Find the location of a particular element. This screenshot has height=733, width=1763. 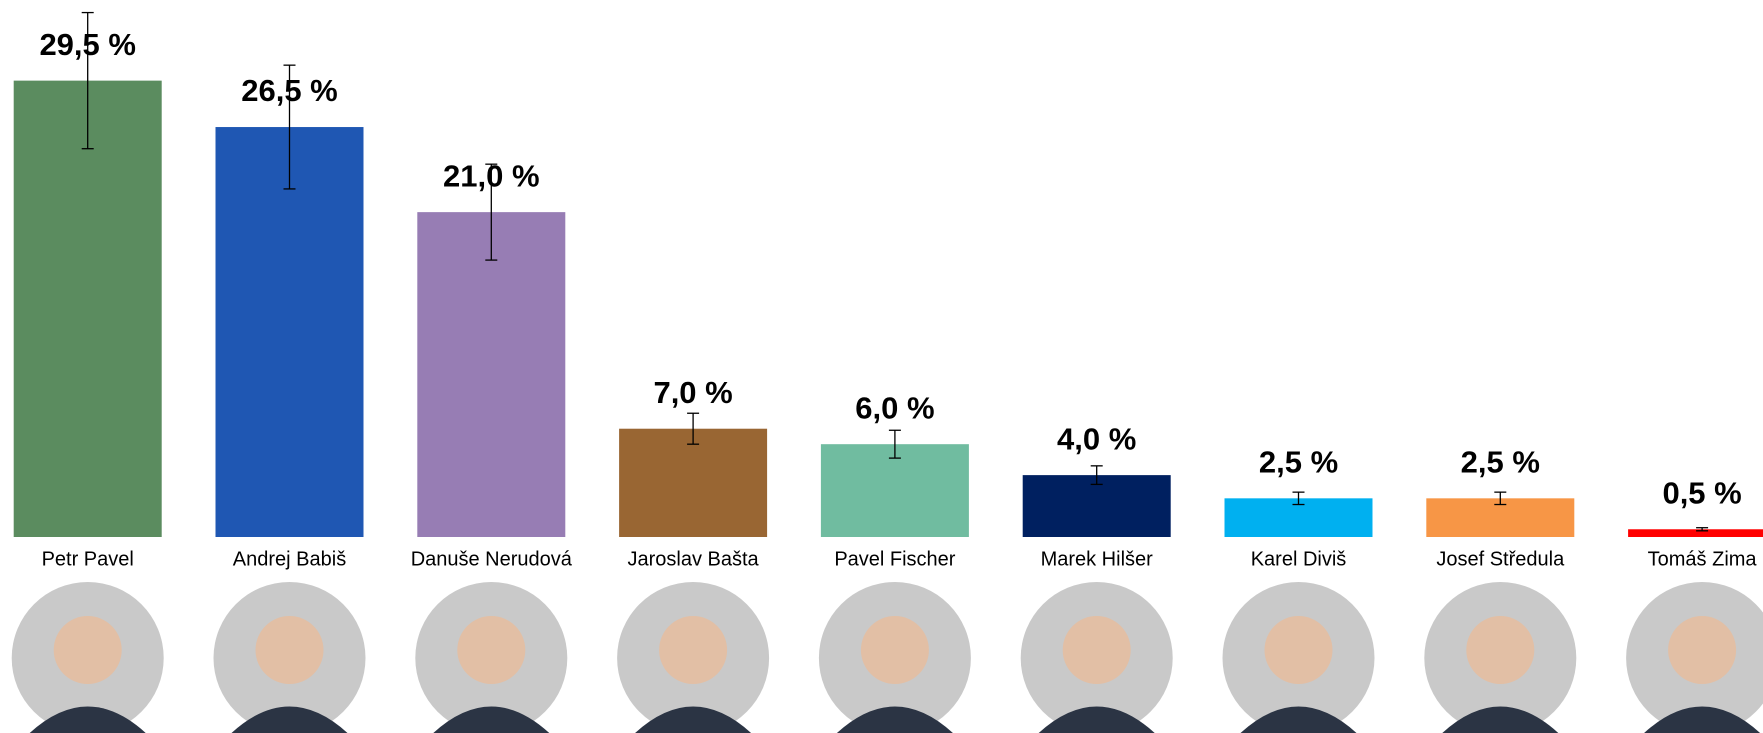

x-tick-label: Petr Pavel is located at coordinates (88, 559).